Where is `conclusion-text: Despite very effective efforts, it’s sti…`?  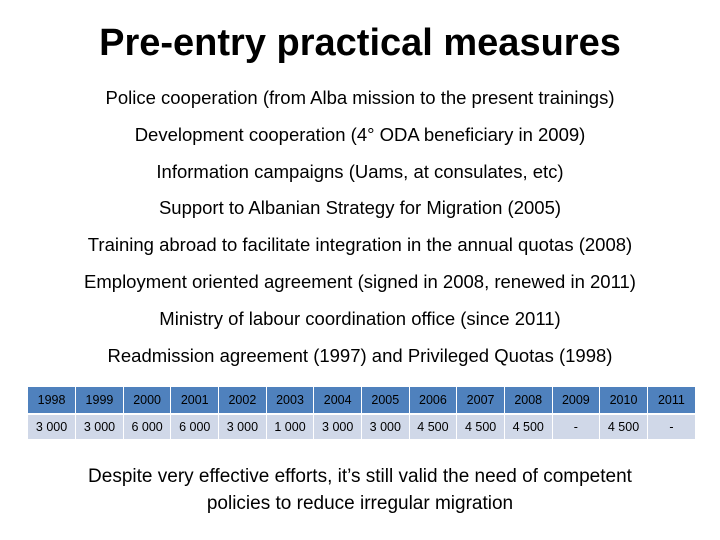 conclusion-text: Despite very effective efforts, it’s sti… is located at coordinates (360, 490).